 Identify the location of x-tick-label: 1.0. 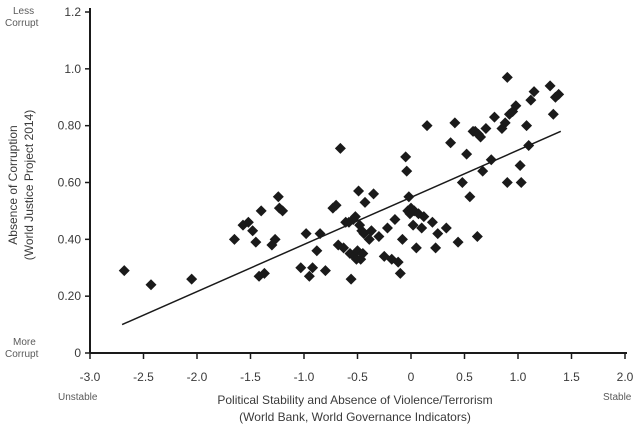
(518, 377).